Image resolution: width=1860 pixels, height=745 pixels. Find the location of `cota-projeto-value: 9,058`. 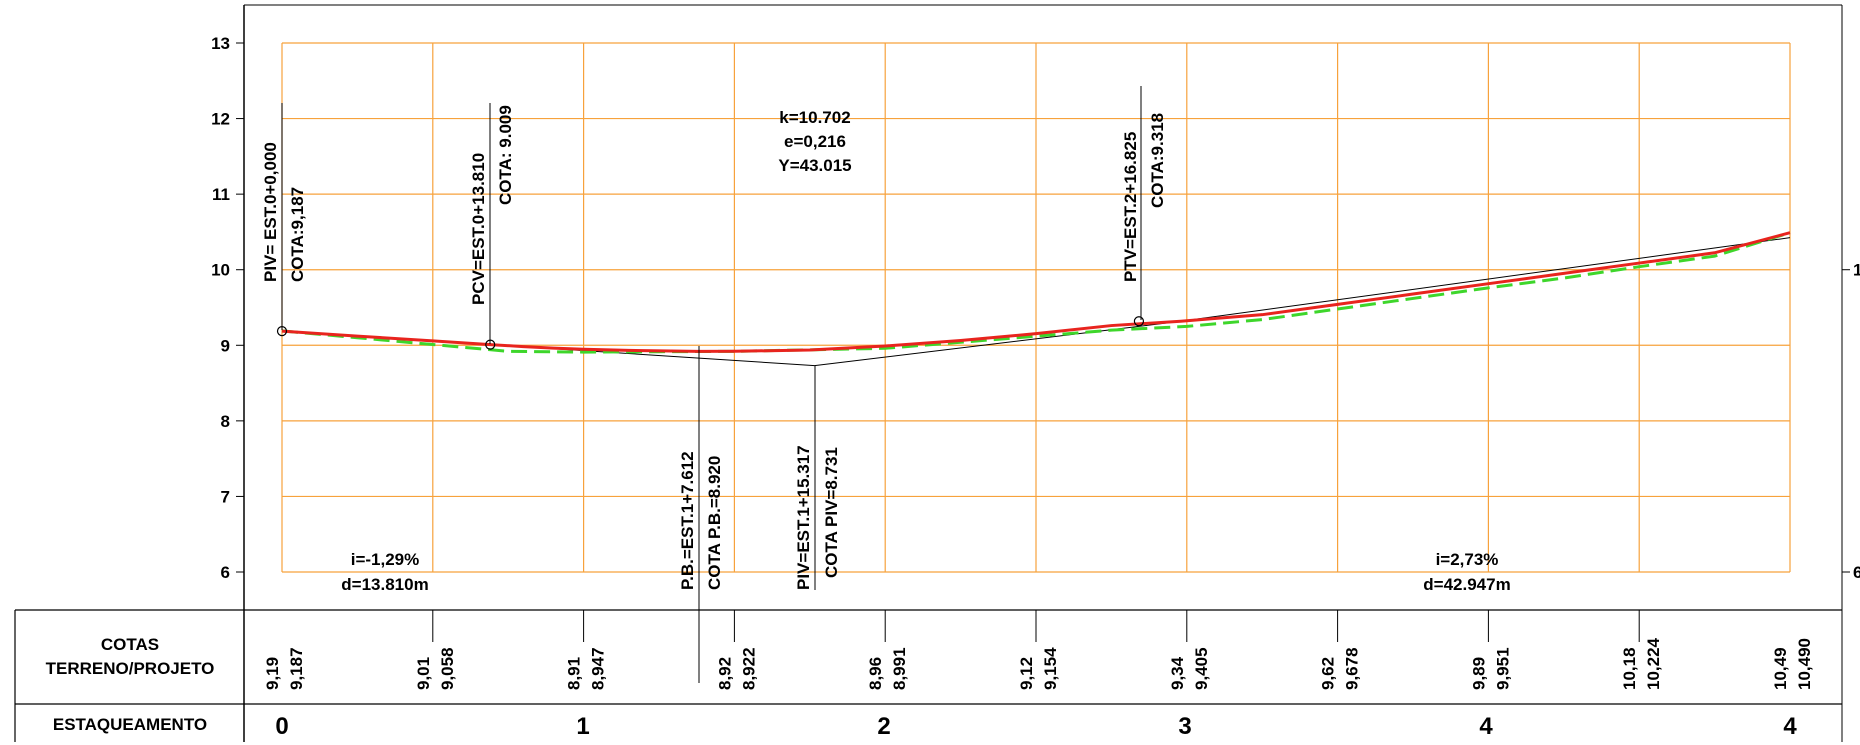

cota-projeto-value: 9,058 is located at coordinates (447, 668).